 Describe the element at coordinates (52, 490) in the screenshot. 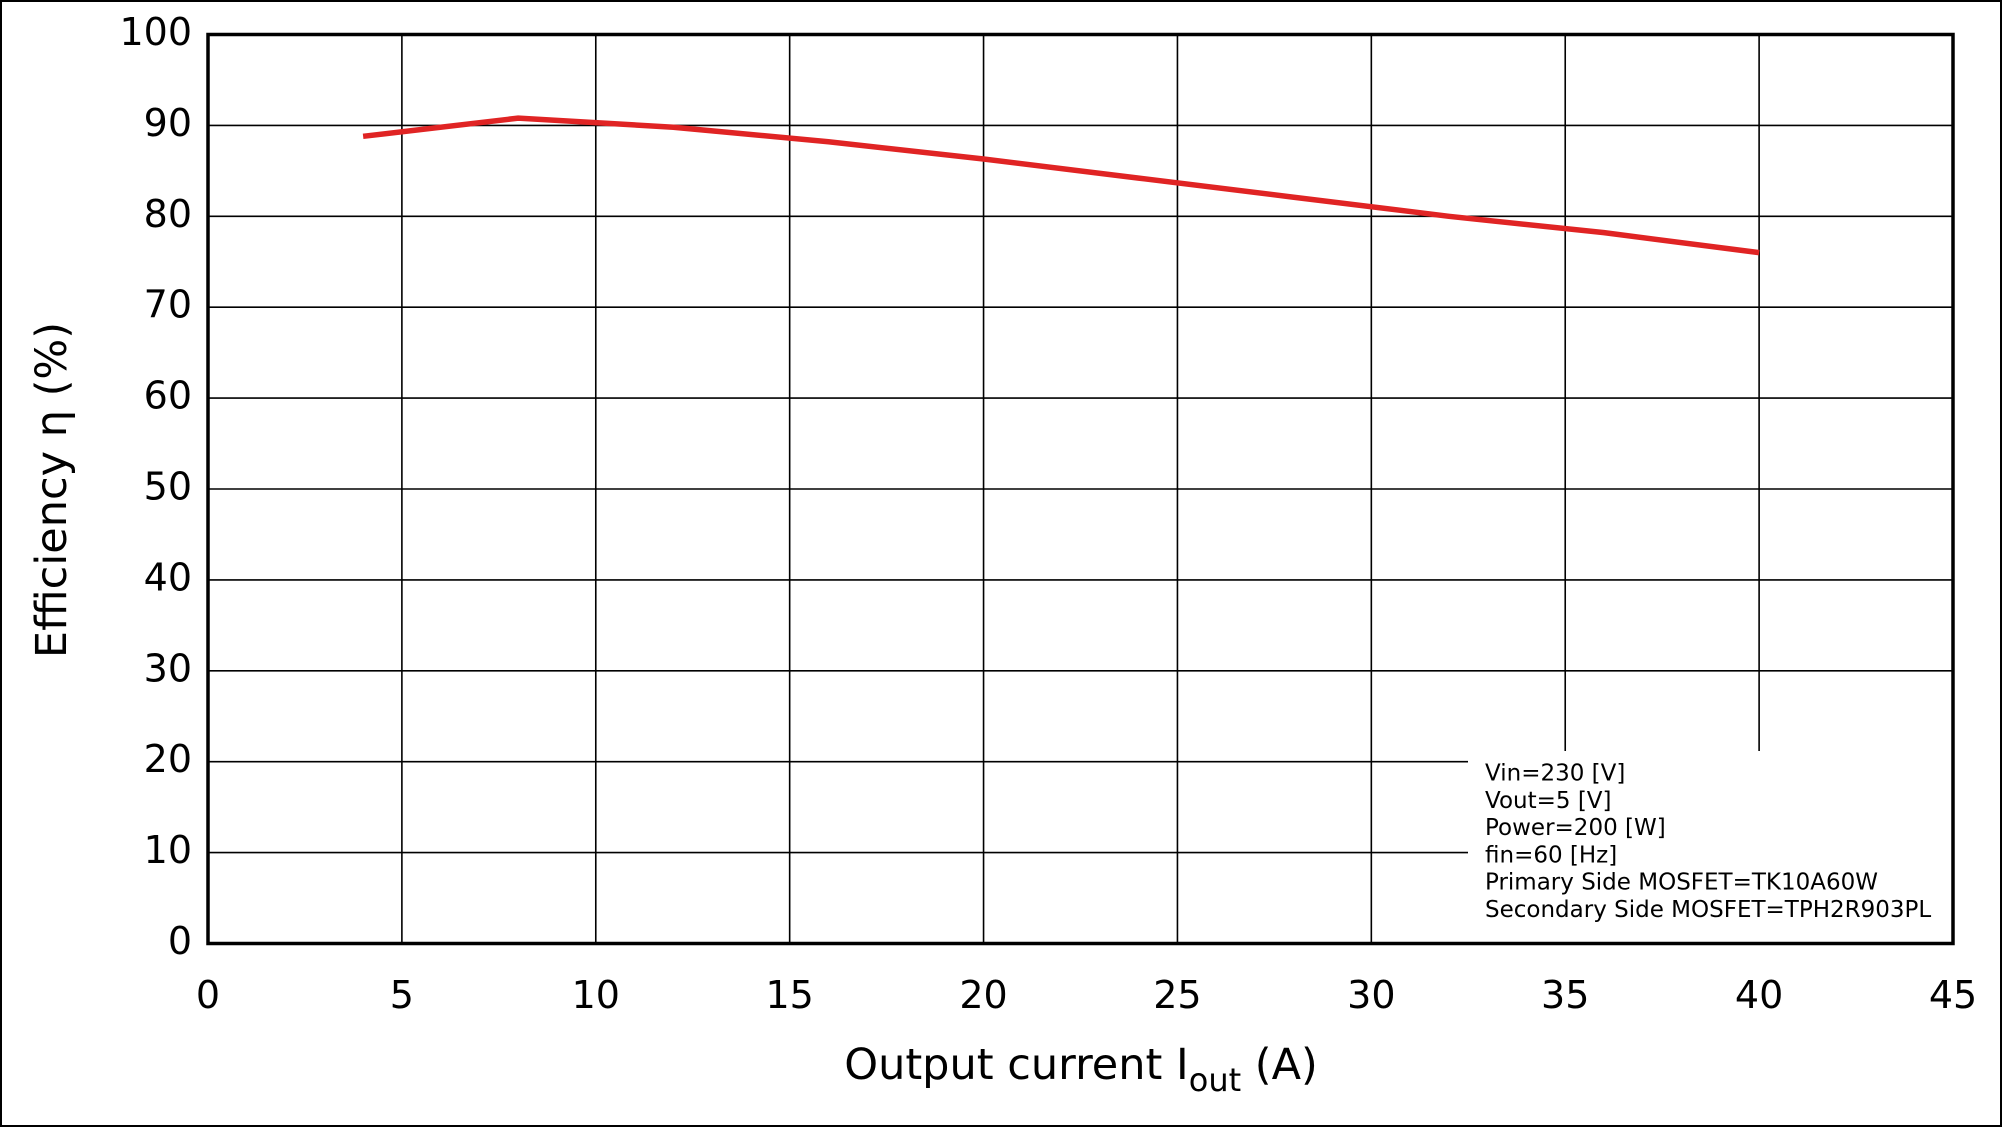

I see `y-axis-label: Efficiency η (%)` at that location.